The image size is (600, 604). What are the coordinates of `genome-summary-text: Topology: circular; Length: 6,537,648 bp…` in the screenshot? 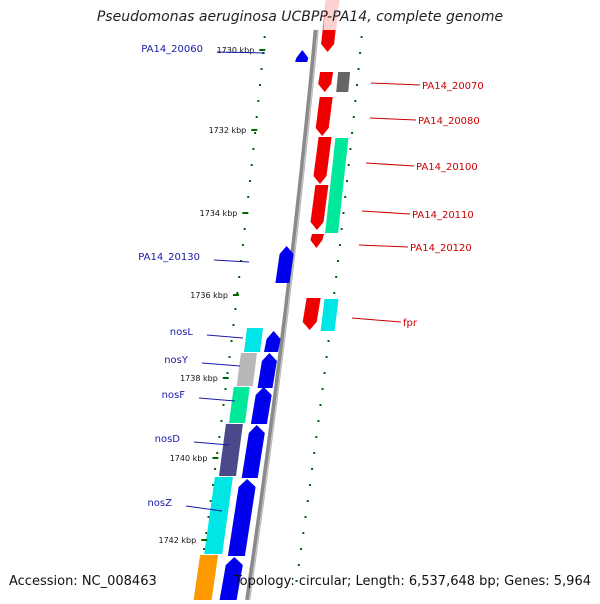 It's located at (412, 581).